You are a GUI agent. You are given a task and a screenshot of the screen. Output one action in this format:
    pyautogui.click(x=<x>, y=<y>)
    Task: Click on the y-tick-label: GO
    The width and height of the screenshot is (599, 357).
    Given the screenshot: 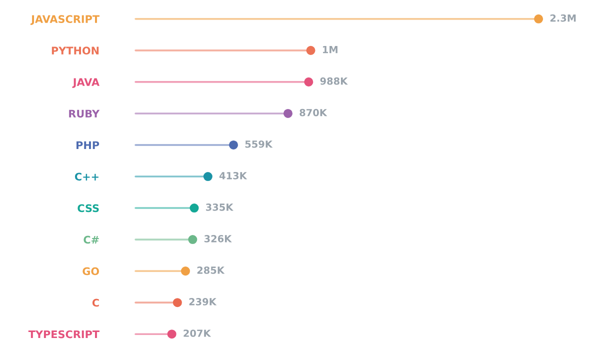 What is the action you would take?
    pyautogui.click(x=91, y=271)
    